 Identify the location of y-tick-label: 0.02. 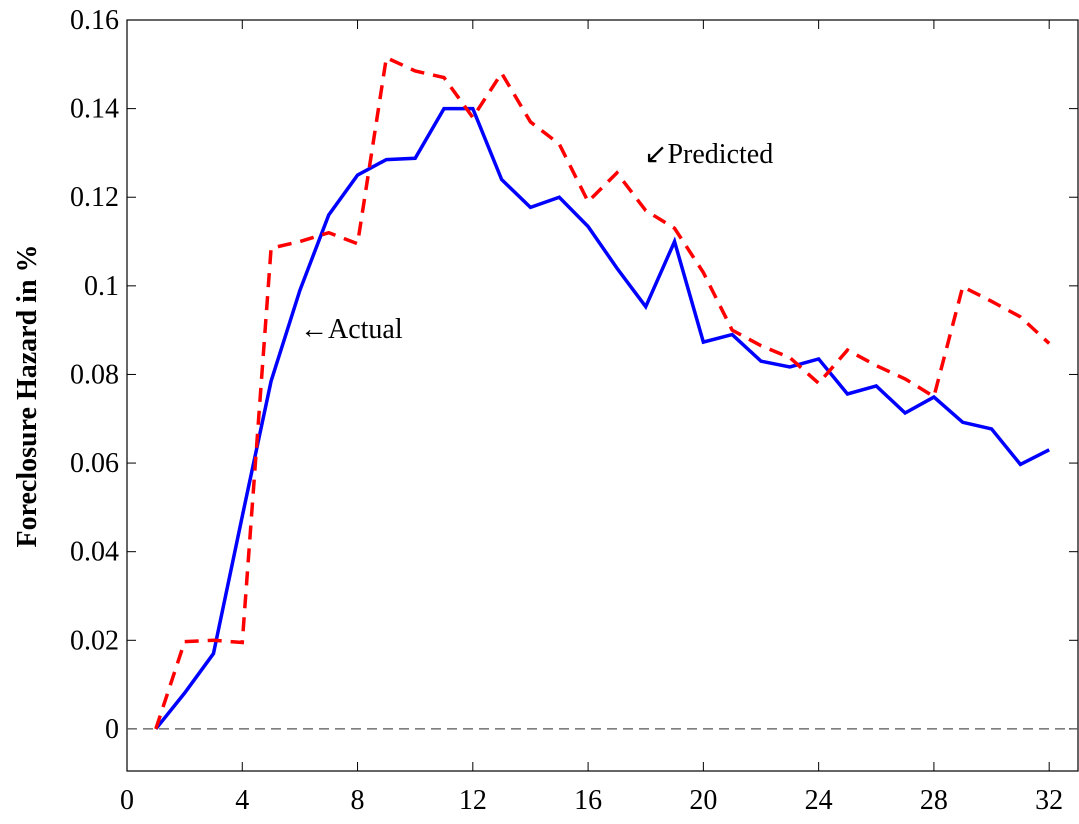
(94, 640).